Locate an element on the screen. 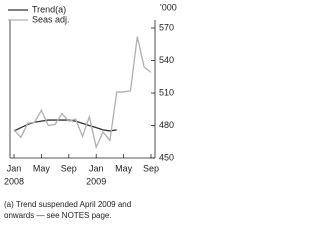  y-tick-label: 510 is located at coordinates (166, 92).